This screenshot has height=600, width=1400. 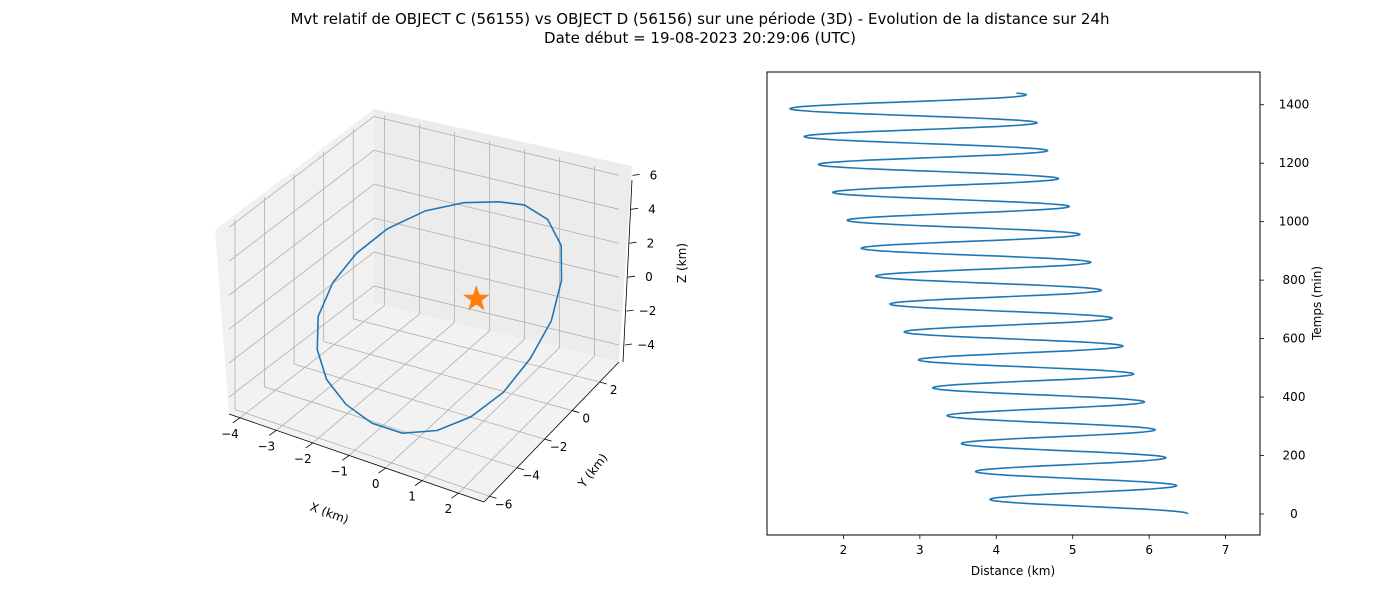 What do you see at coordinates (1013, 571) in the screenshot?
I see `x-axis-label-2d: Distance (km)` at bounding box center [1013, 571].